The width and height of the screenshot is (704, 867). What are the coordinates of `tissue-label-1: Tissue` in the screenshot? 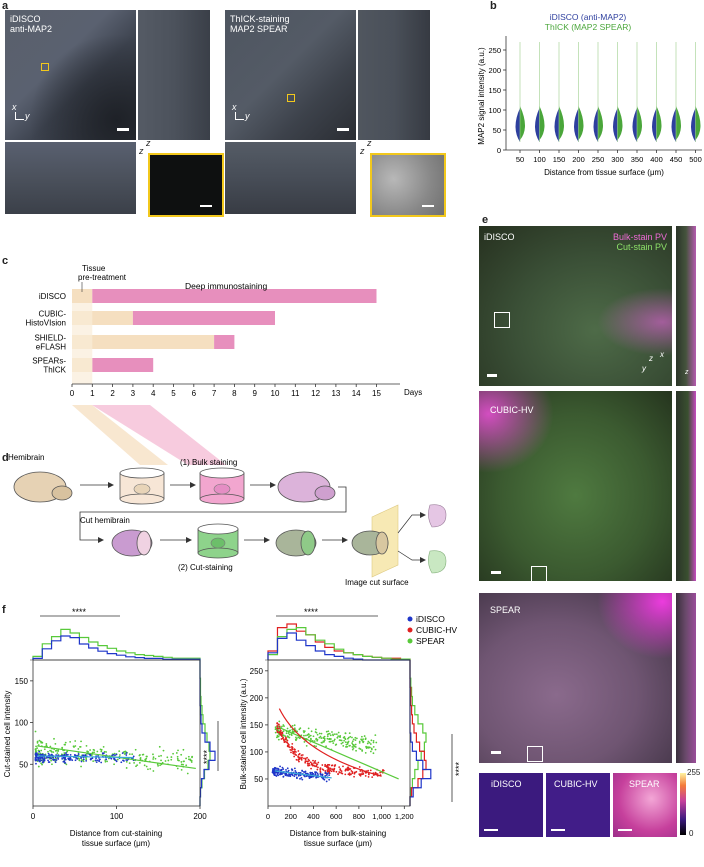 It's located at (94, 268).